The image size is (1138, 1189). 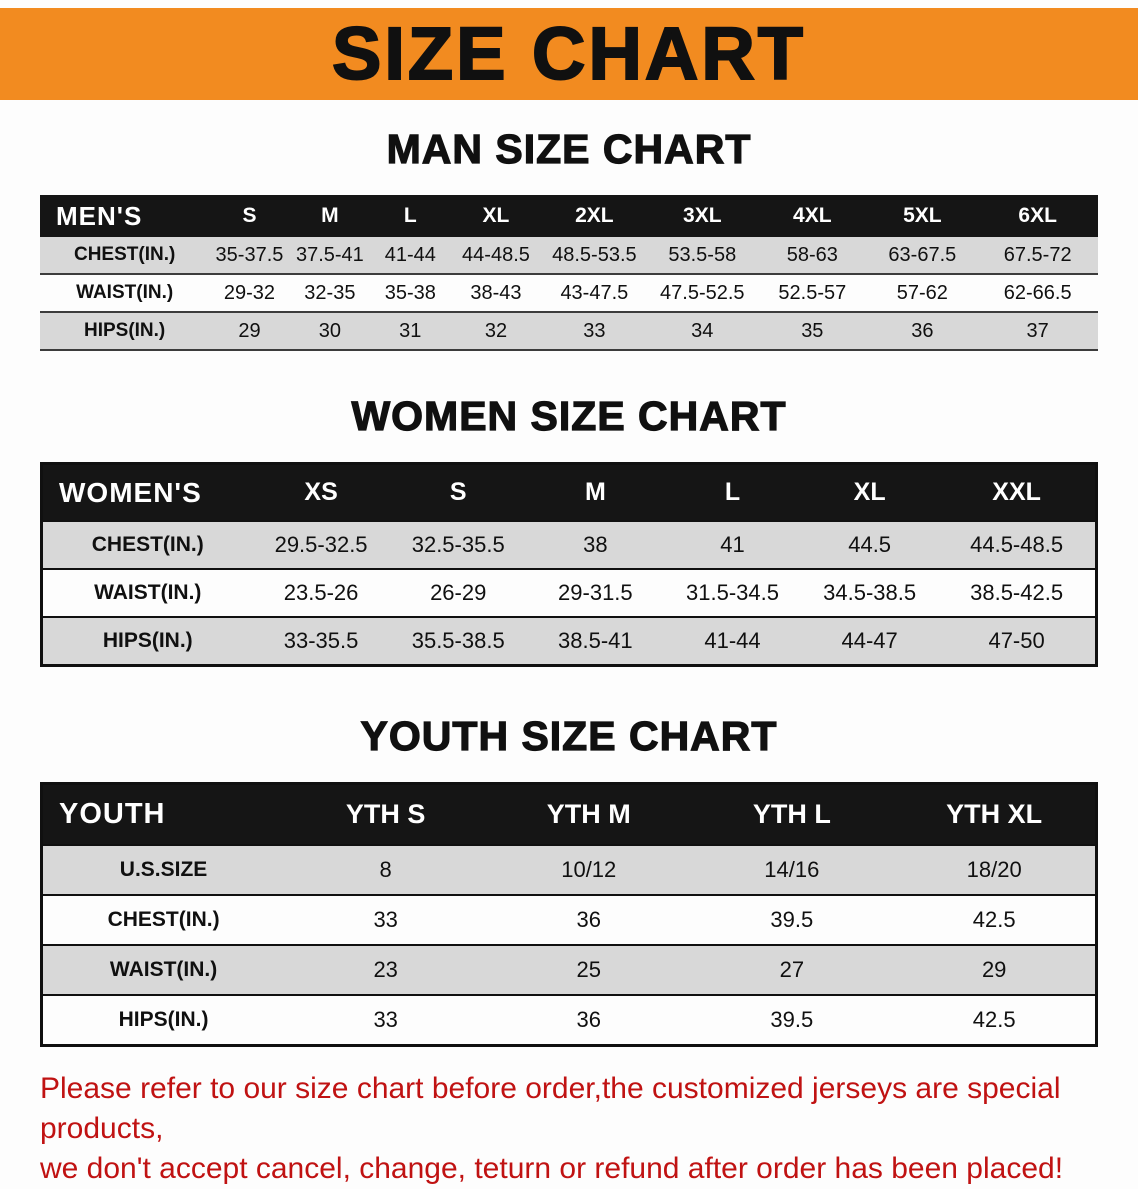 I want to click on man-table-header-row: MEN'S S M L XL 2XL 3XL 4XL 5XL 6XL, so click(x=569, y=216).